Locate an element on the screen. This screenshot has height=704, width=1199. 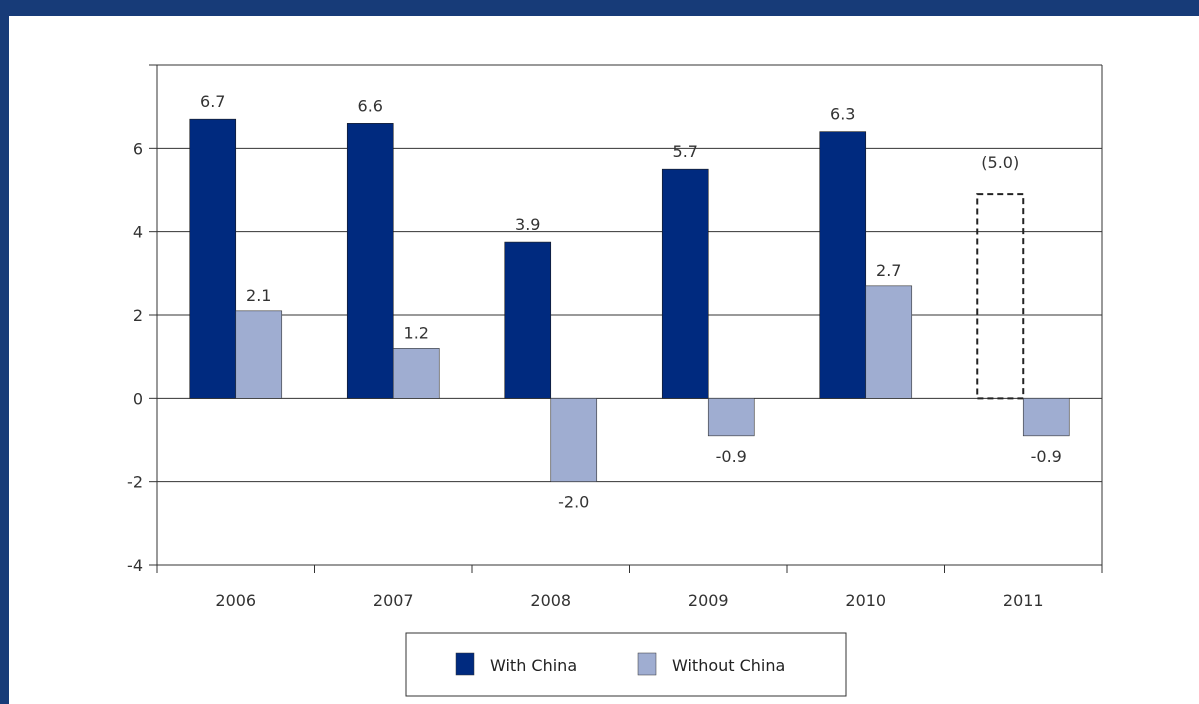
legend-swatch-with-china is located at coordinates (465, 664).